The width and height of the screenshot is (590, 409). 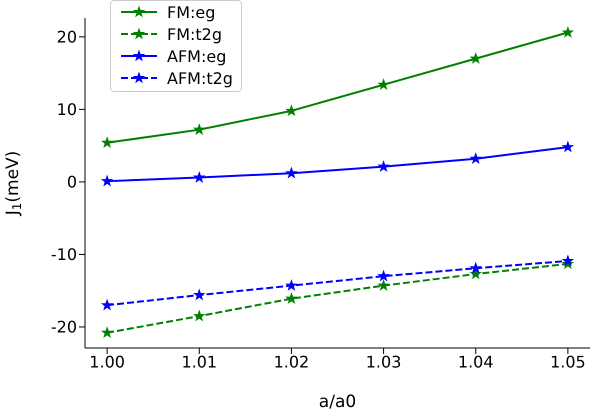 I want to click on x-tick-label: 1.04, so click(x=476, y=362).